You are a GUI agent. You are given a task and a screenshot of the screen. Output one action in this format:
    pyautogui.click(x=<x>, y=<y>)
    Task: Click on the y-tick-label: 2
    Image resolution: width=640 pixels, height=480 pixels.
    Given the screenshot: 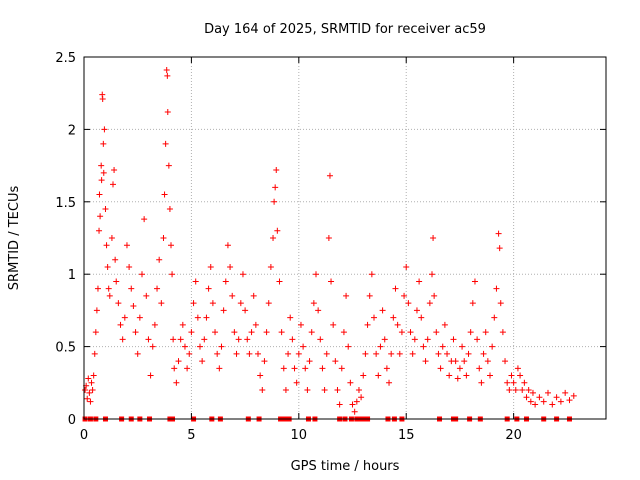 What is the action you would take?
    pyautogui.click(x=72, y=130)
    